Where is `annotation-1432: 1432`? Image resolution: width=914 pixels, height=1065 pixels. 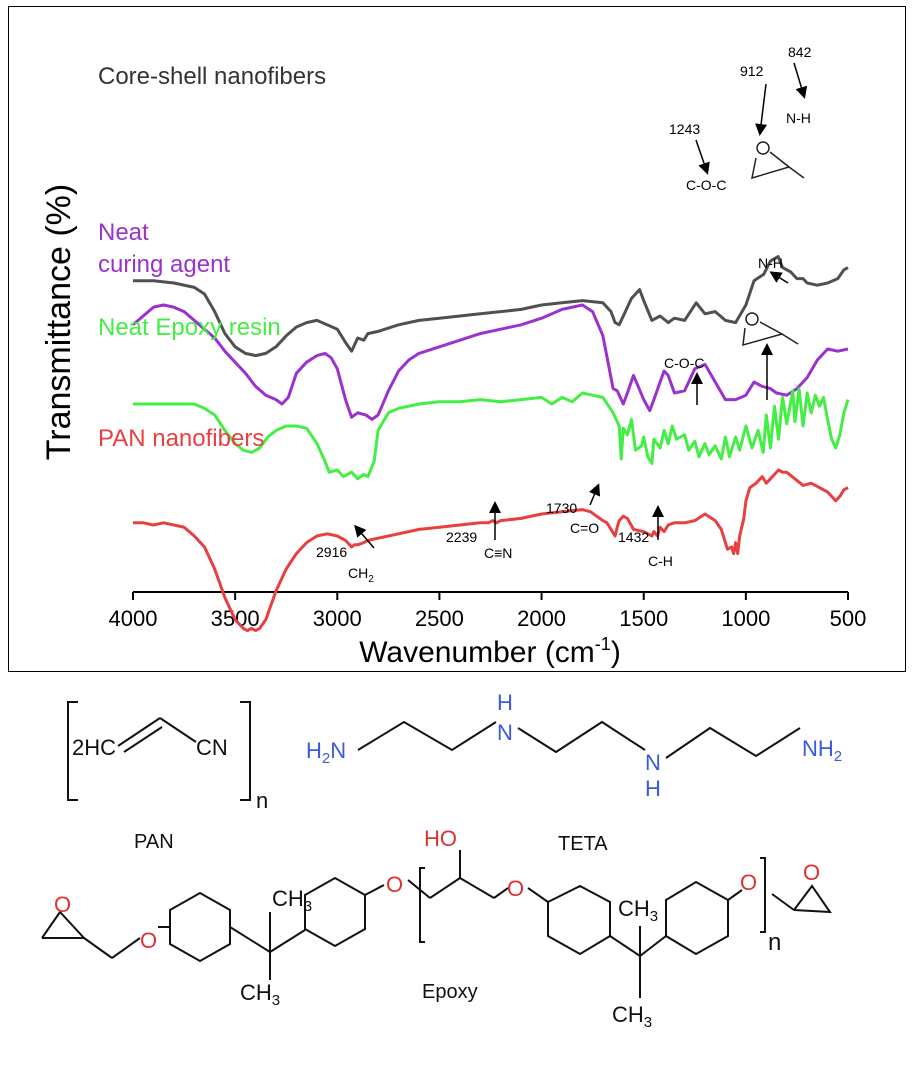
annotation-1432: 1432 is located at coordinates (633, 537).